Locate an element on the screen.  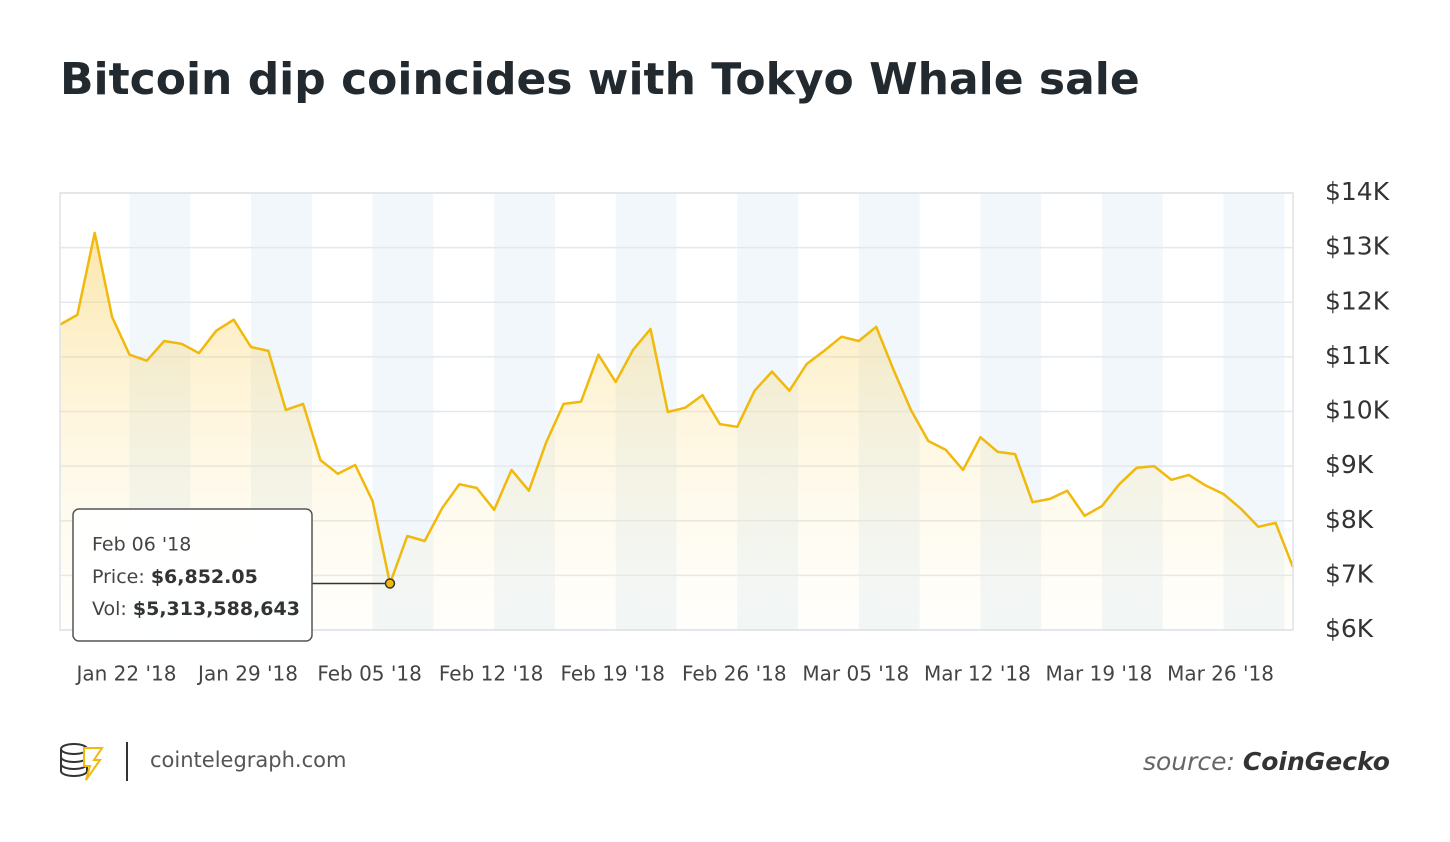
logo is located at coordinates (82, 762).